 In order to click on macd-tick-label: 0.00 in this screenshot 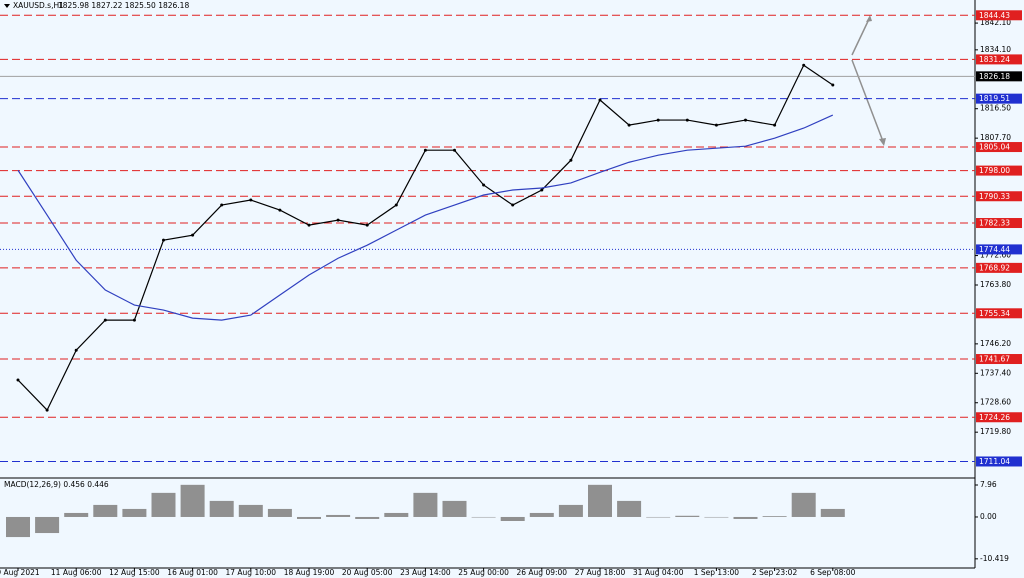, I will do `click(988, 516)`.